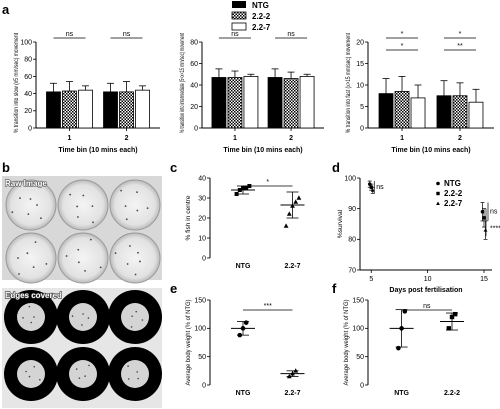 The width and height of the screenshot is (500, 409). I want to click on y-tick-label: 70, so click(352, 270).